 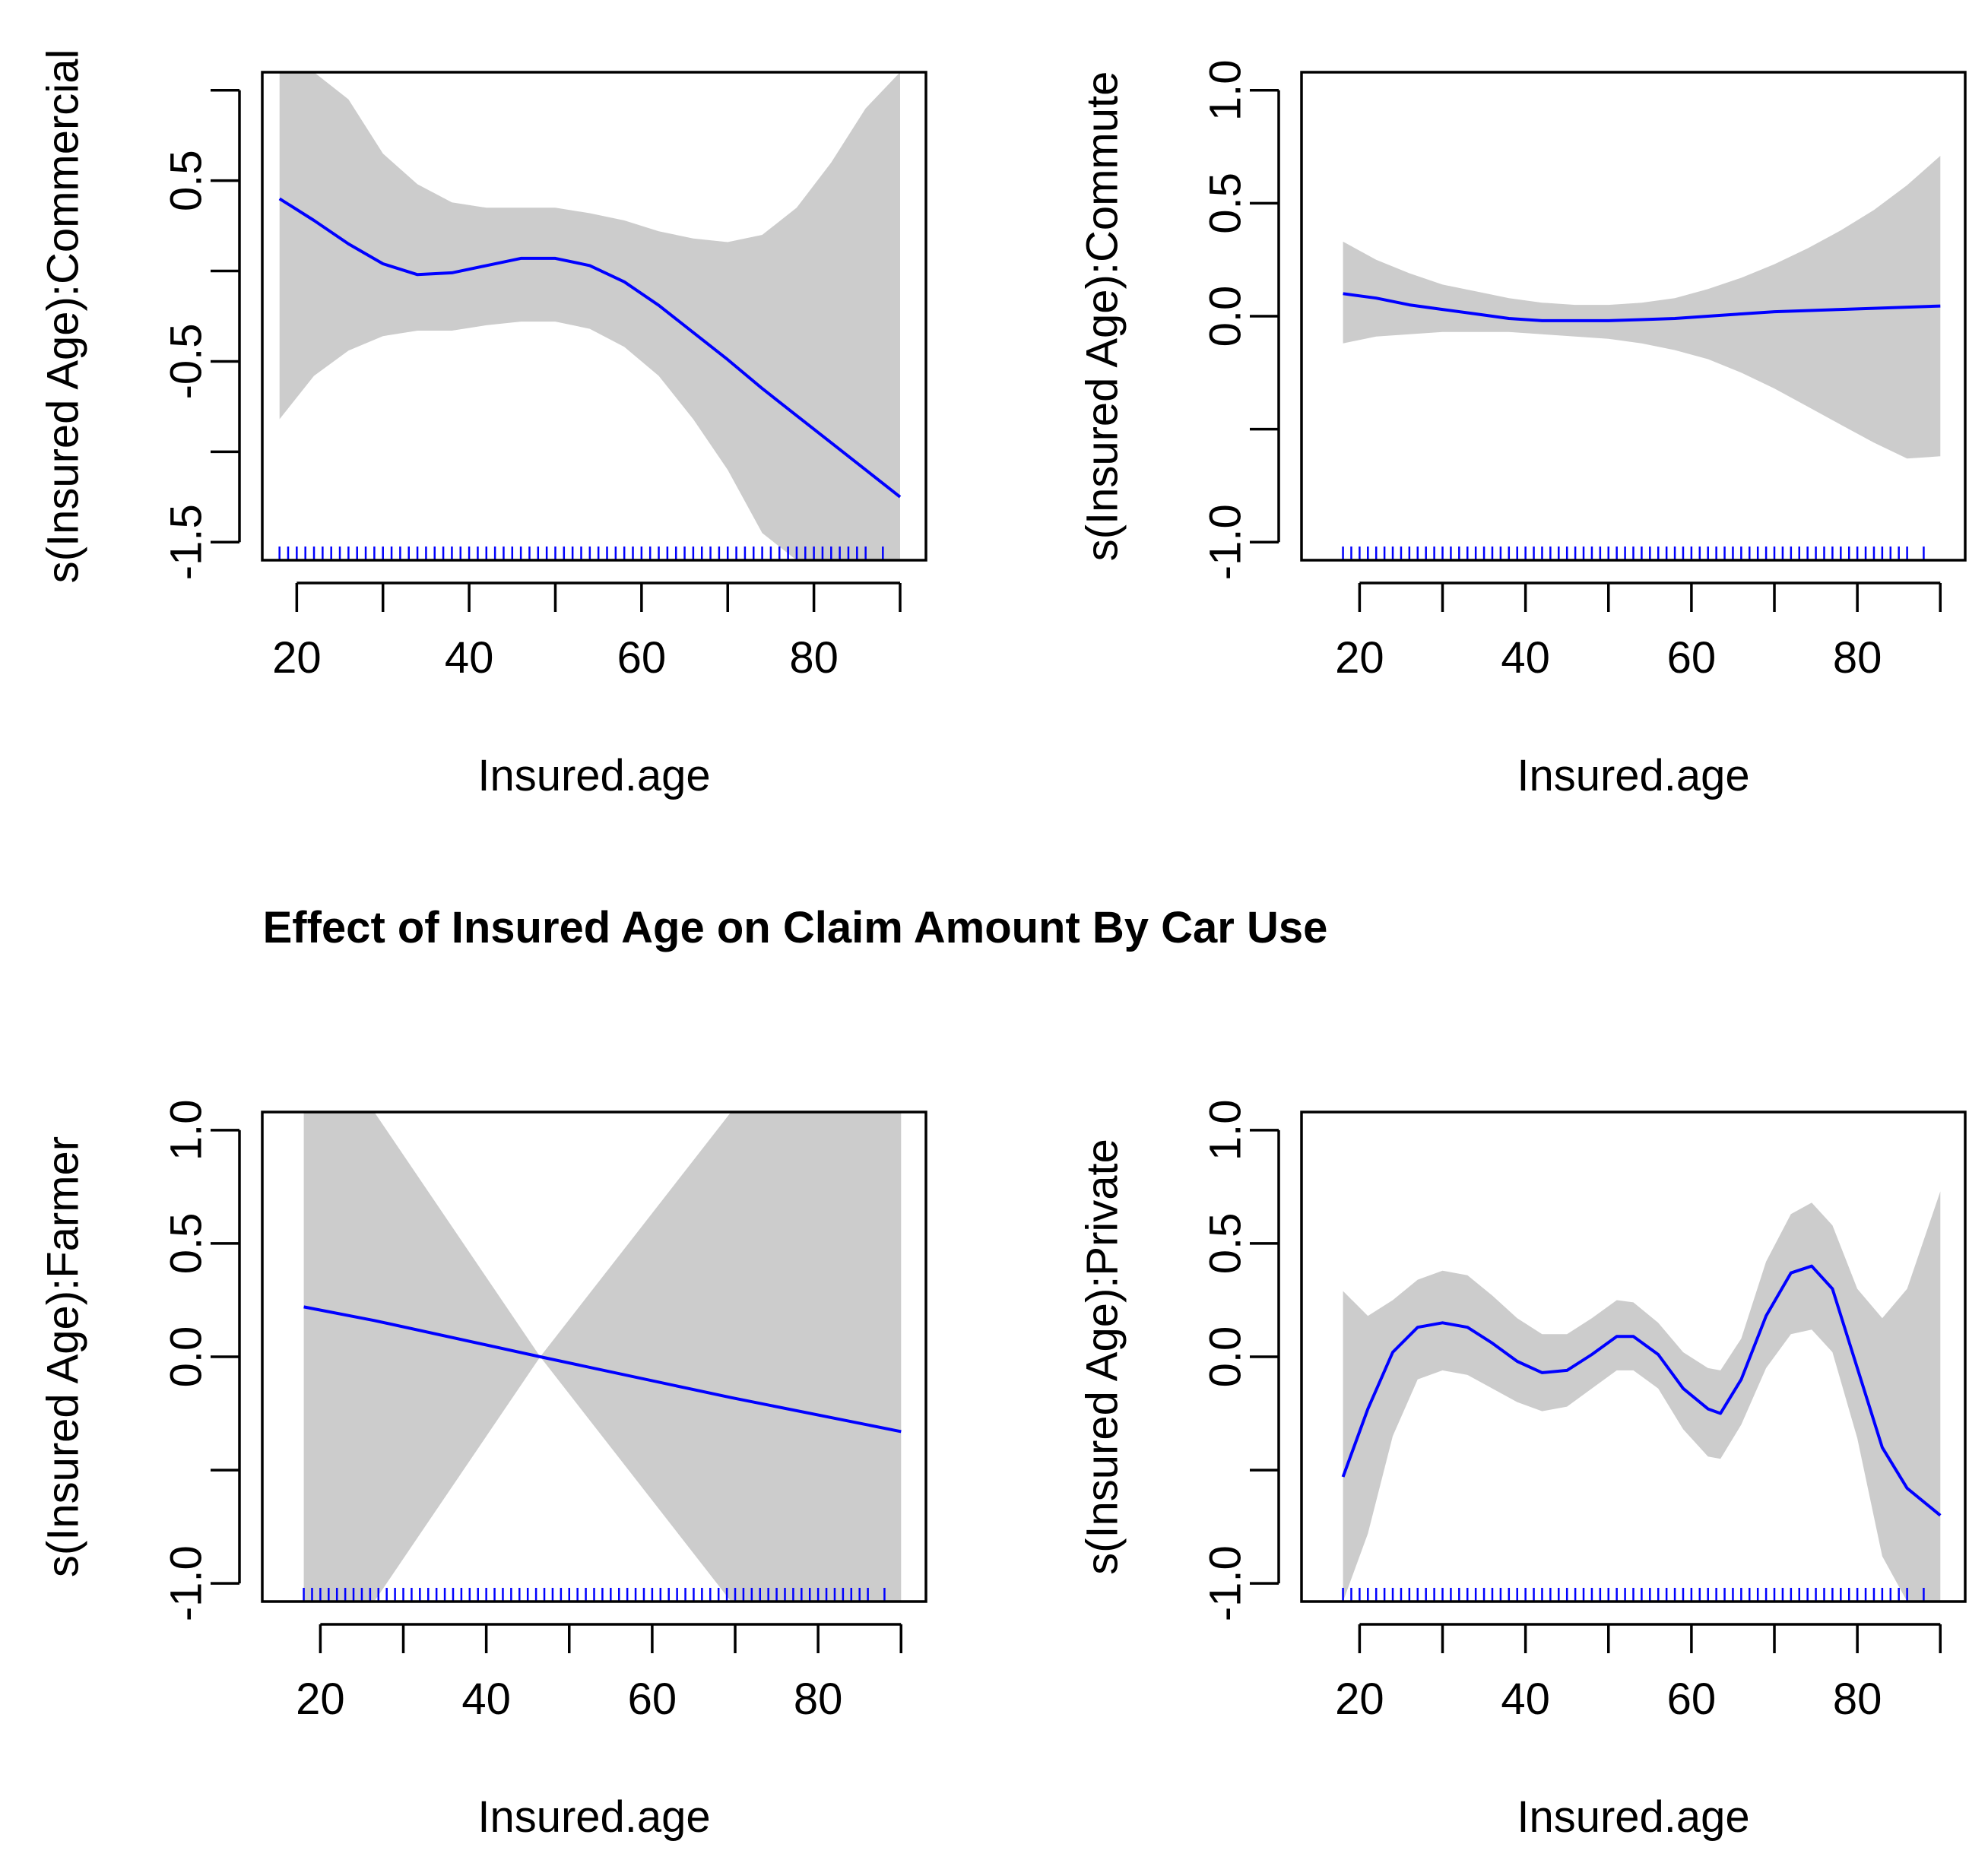 What do you see at coordinates (186, 361) in the screenshot?
I see `y-tick-label: -0.5` at bounding box center [186, 361].